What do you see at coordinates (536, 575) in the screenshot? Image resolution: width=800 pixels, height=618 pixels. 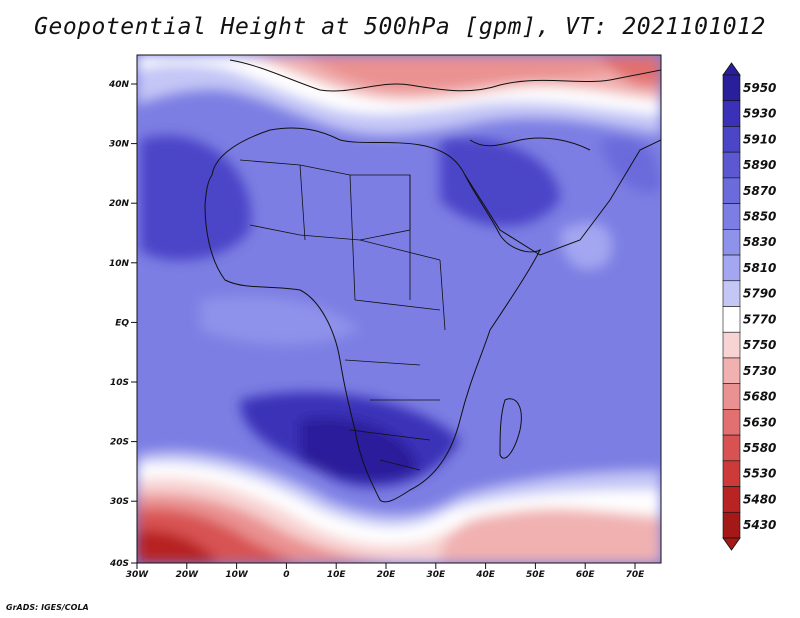 I see `lon-label: 50E` at bounding box center [536, 575].